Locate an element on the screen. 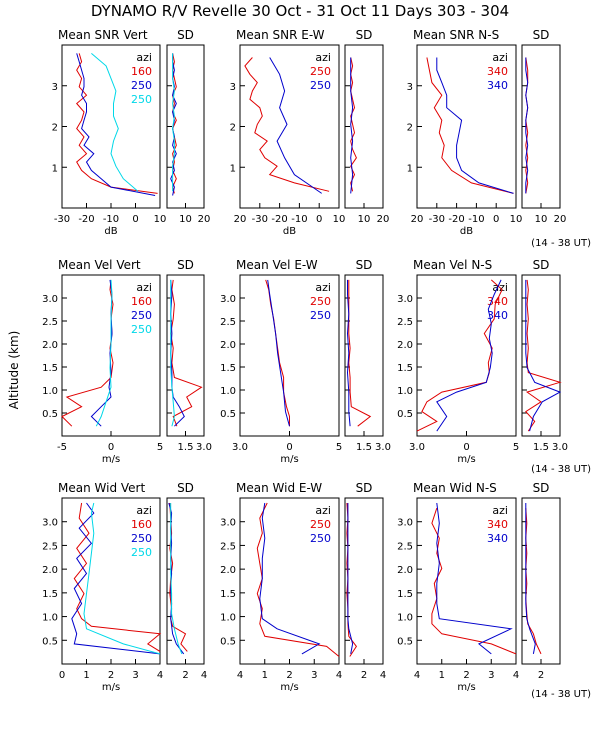 This screenshot has height=750, width=600. sd-x-tick-label: 10 is located at coordinates (541, 219).